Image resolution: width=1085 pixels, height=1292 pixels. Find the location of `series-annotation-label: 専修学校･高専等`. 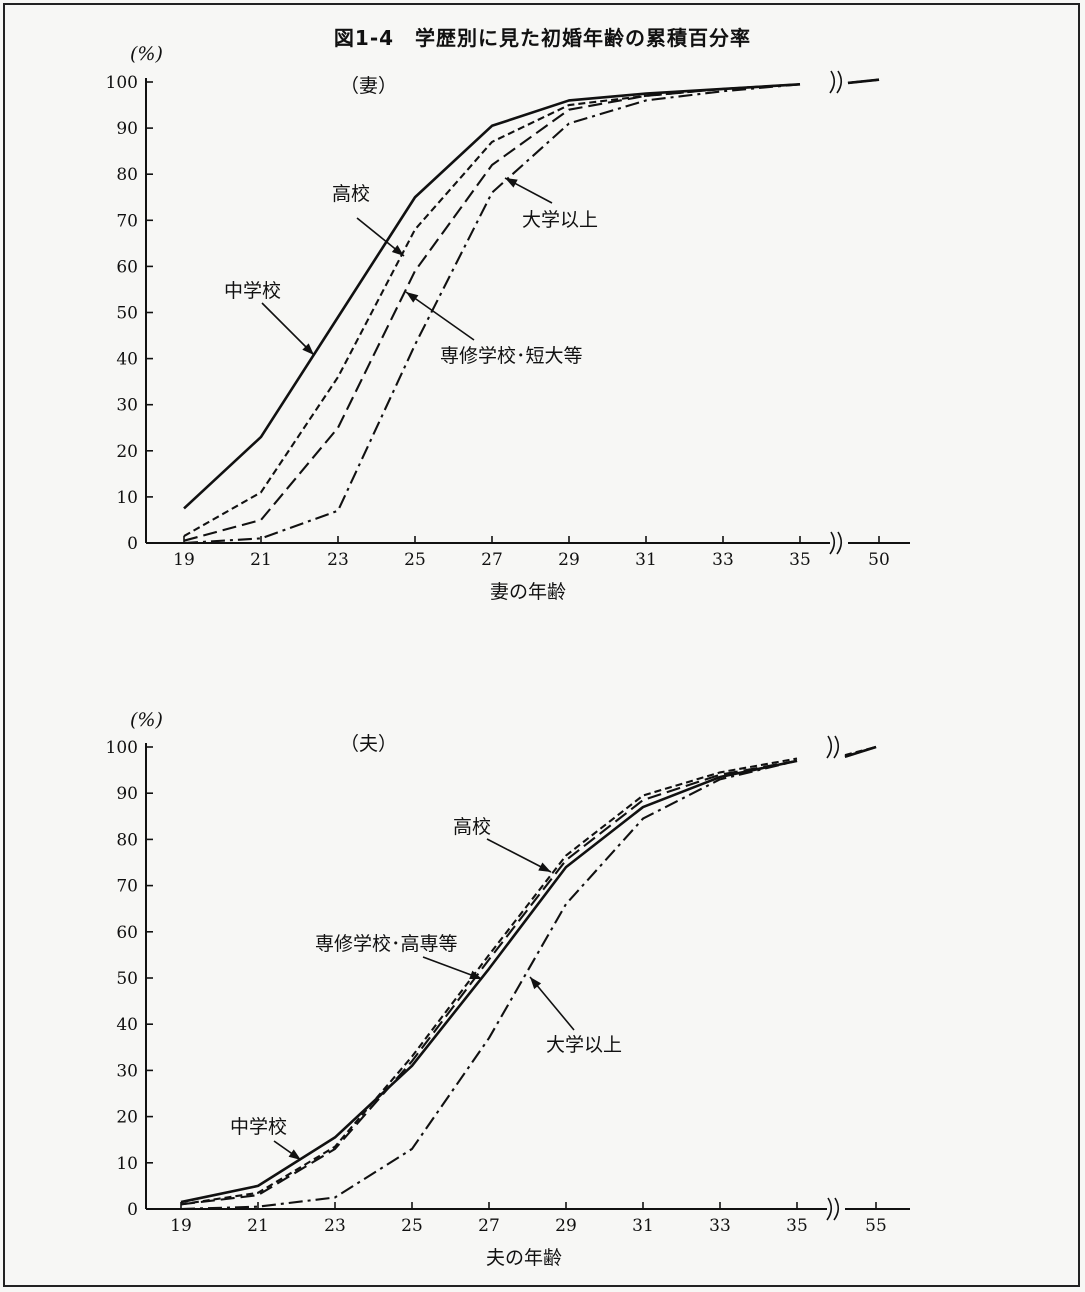

series-annotation-label: 専修学校･高専等 is located at coordinates (386, 944).